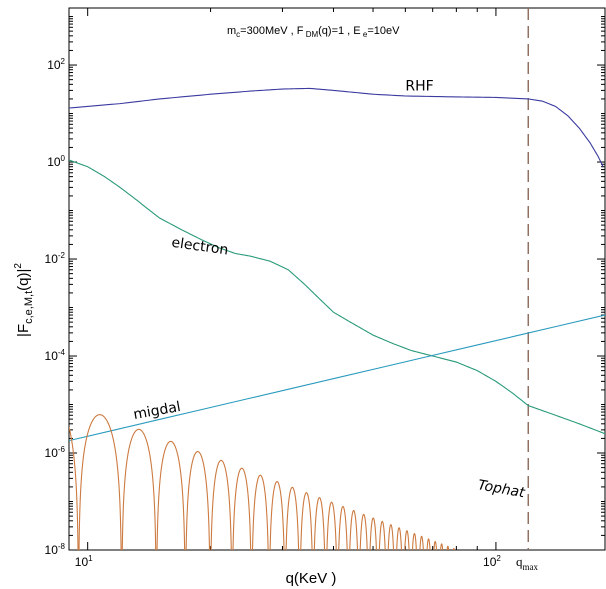 The height and width of the screenshot is (589, 606). Describe the element at coordinates (502, 489) in the screenshot. I see `series-tophat-label: Tophat` at that location.